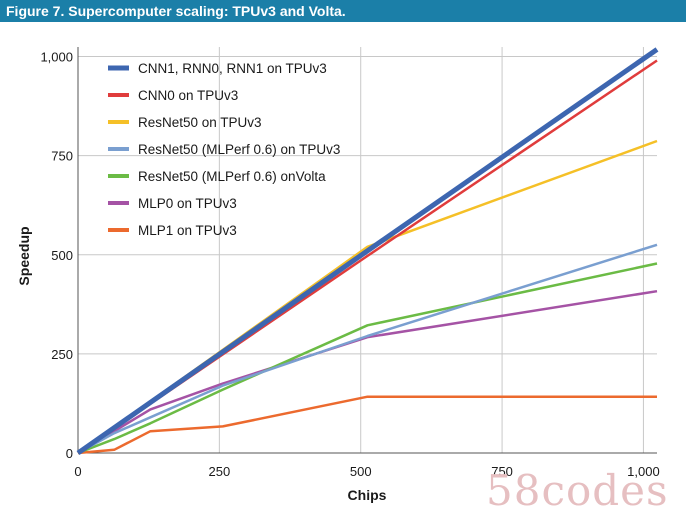  I want to click on y-tick-label: 0, so click(69, 453).